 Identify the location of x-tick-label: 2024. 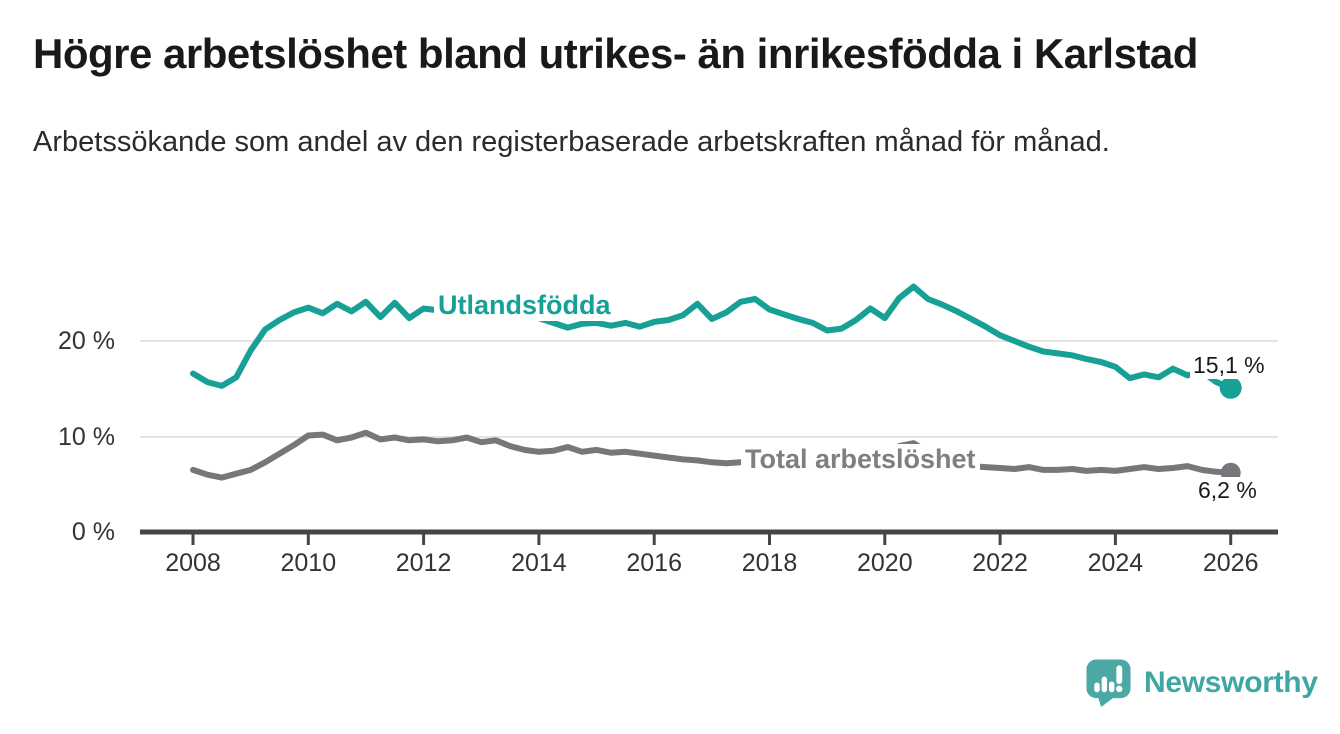
(1115, 563).